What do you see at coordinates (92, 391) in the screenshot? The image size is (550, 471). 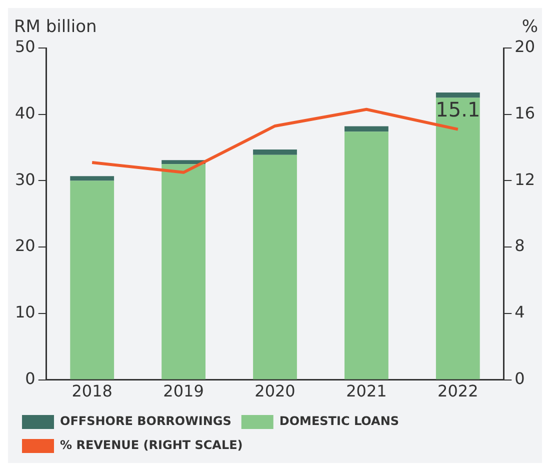 I see `x-tick-label: 2018` at bounding box center [92, 391].